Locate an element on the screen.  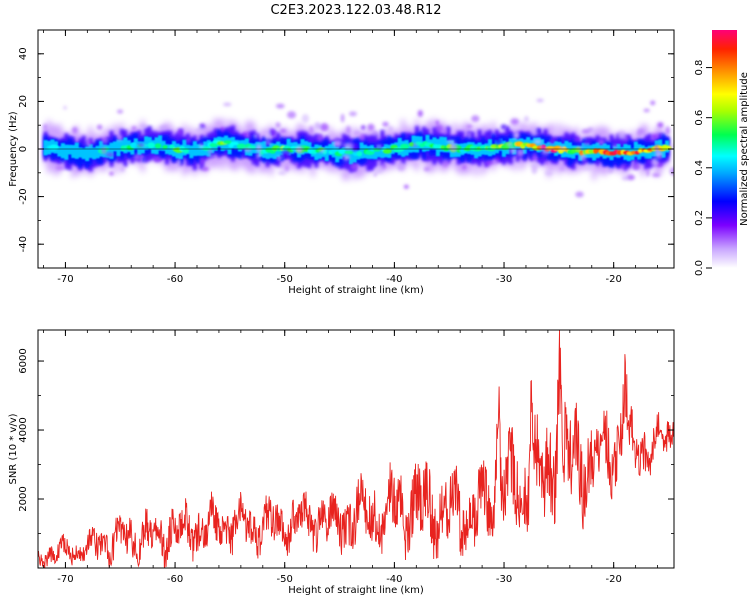
colorbar-tick-label: 0.4 is located at coordinates (699, 168).